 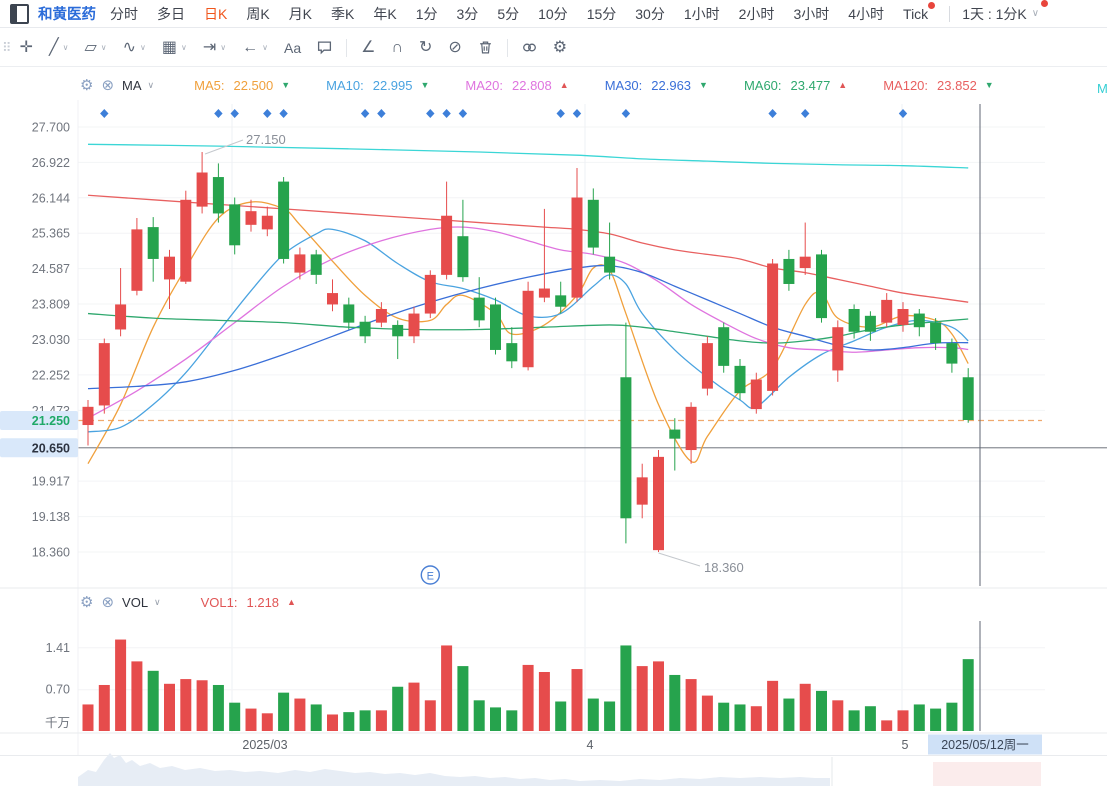 I want to click on hide-drawings-tool: ⊘, so click(x=454, y=47).